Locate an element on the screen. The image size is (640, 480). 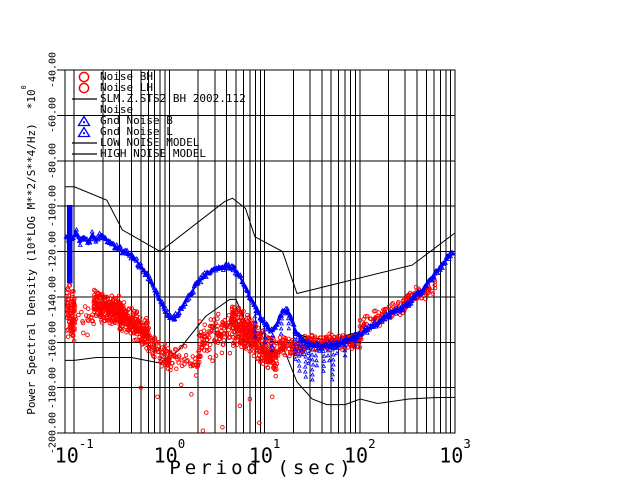
legend-item: Noise BH is located at coordinates (158, 76).